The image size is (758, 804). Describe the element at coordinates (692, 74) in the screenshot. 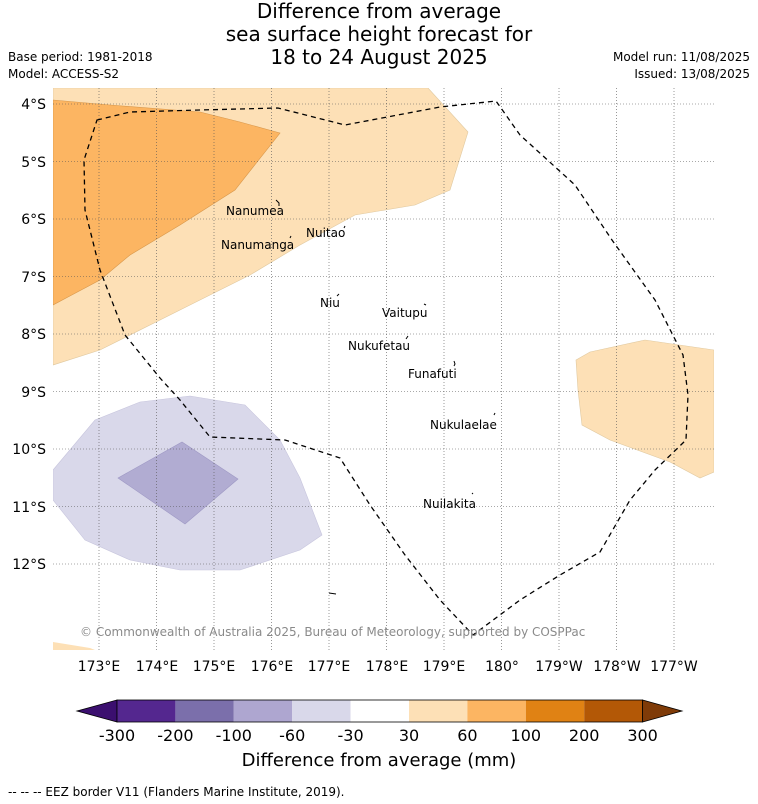

I see `issued-date: Issued: 13/08/2025` at that location.